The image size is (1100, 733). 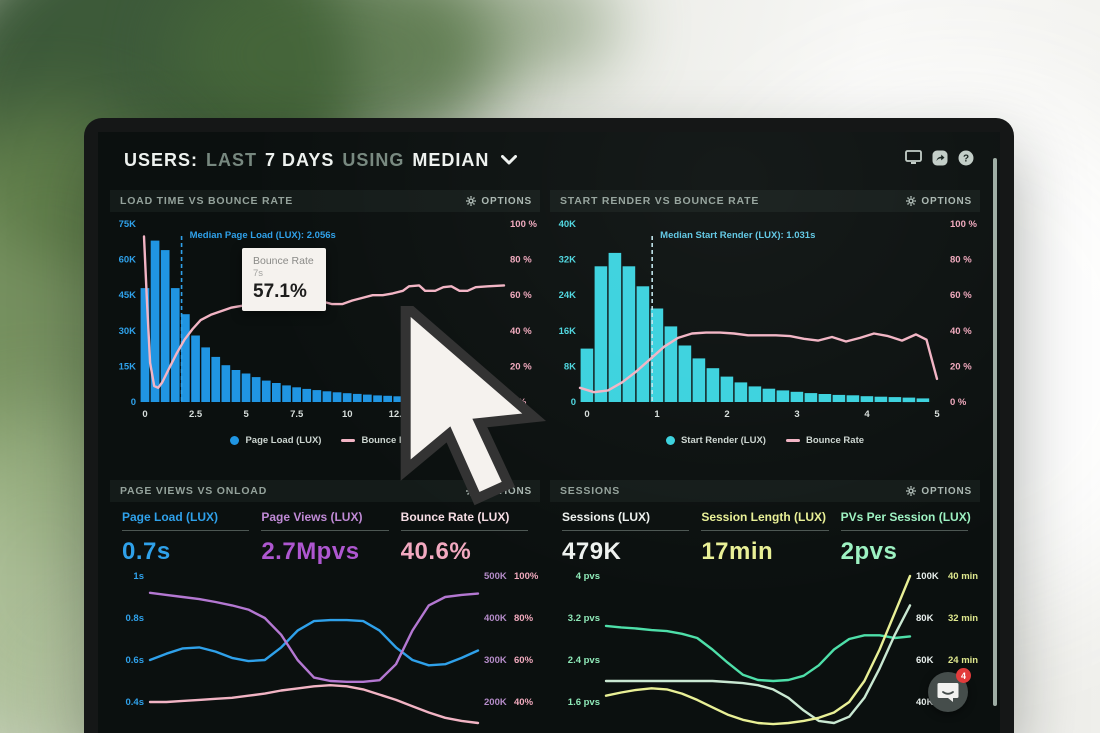 I want to click on notification-badge: 4, so click(x=963, y=675).